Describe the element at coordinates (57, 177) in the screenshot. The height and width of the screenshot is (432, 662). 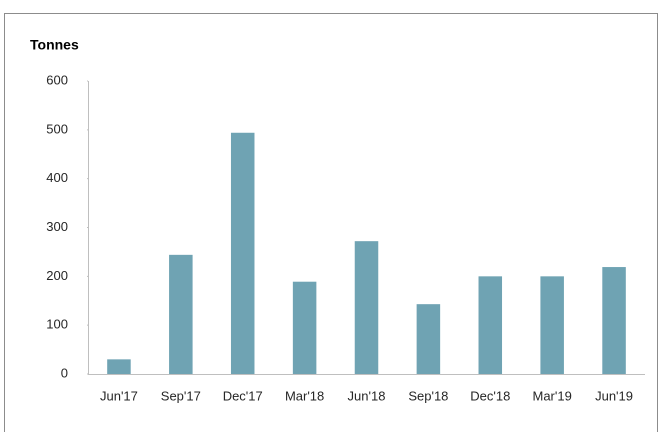
I see `y-tick-label: 400` at that location.